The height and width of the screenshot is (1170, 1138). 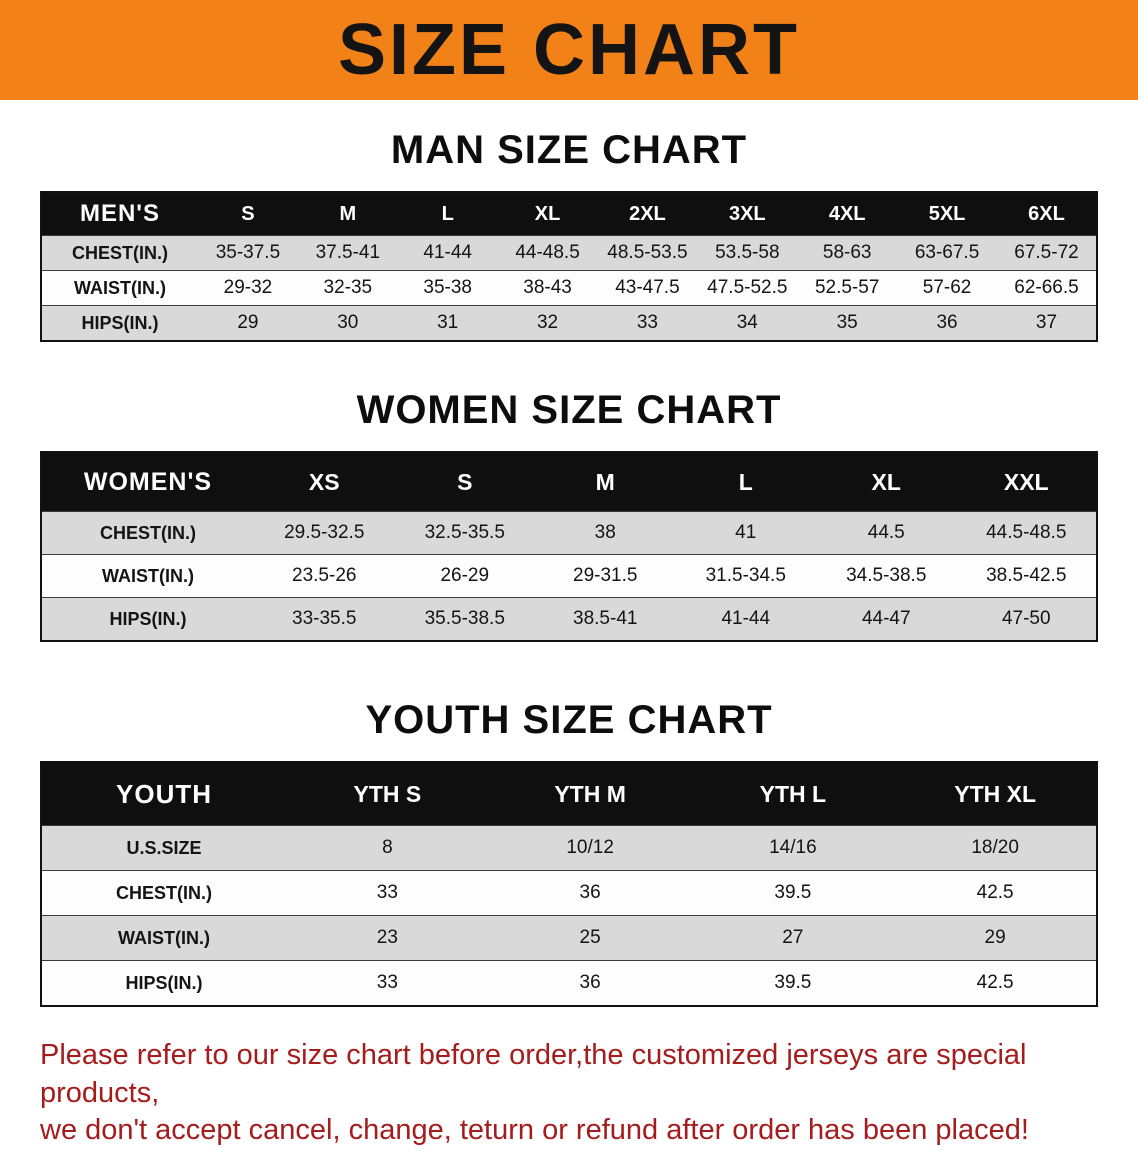 I want to click on value-cell: 44-47, so click(x=886, y=619).